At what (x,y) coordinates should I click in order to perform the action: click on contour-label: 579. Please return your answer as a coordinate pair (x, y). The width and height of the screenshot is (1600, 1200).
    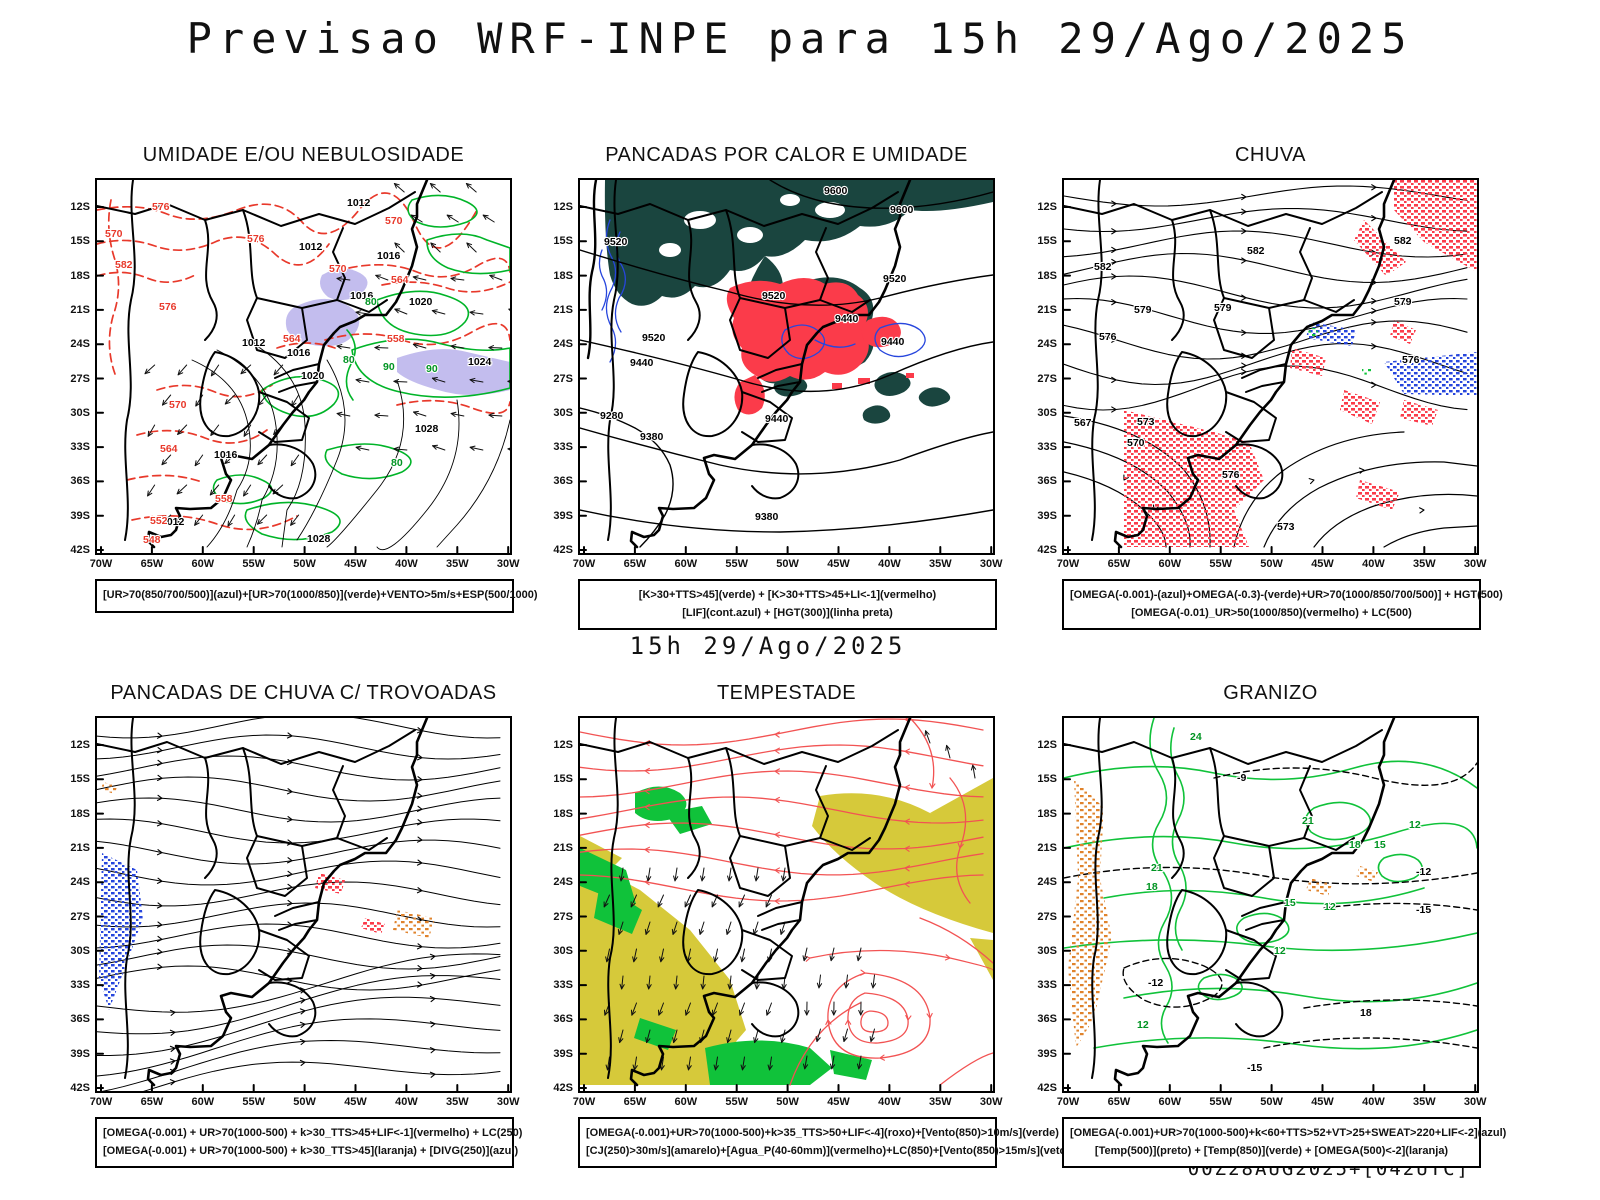
    Looking at the image, I should click on (1223, 308).